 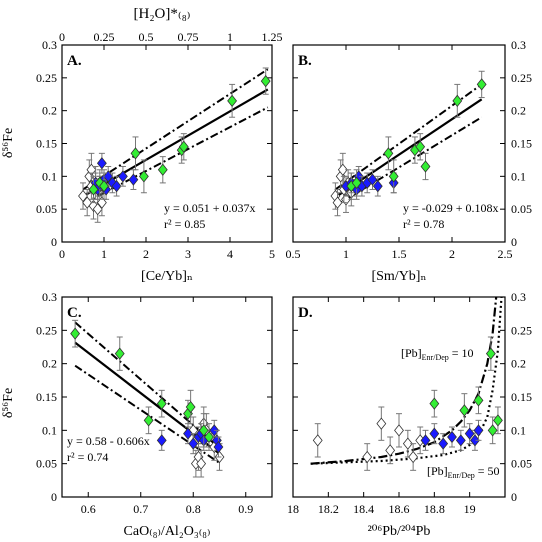 I want to click on top-axis-tick-label: 1.25, so click(x=272, y=37).